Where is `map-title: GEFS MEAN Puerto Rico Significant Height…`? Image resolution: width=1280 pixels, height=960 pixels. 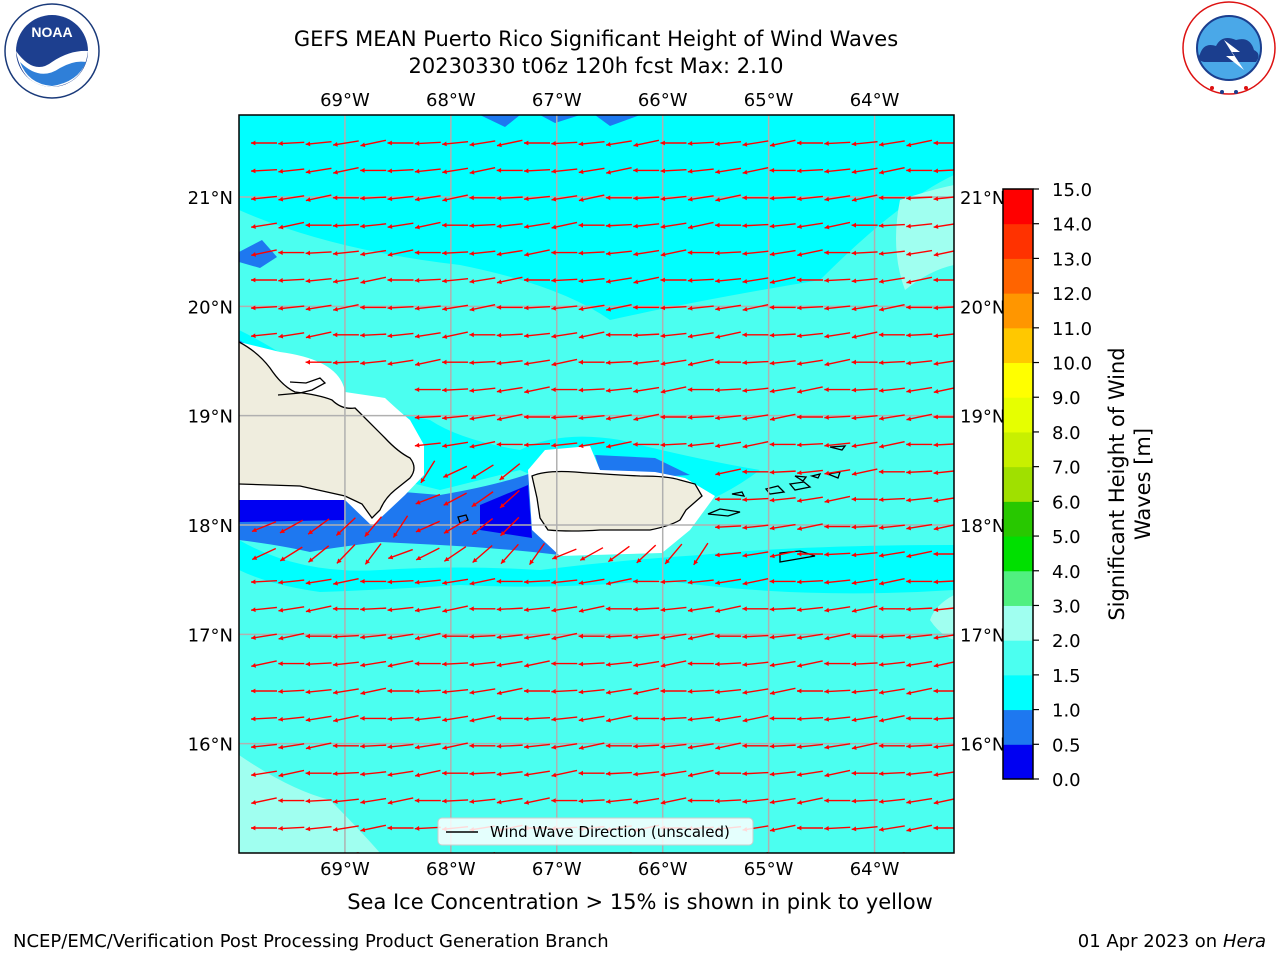
map-title: GEFS MEAN Puerto Rico Significant Height… is located at coordinates (596, 39).